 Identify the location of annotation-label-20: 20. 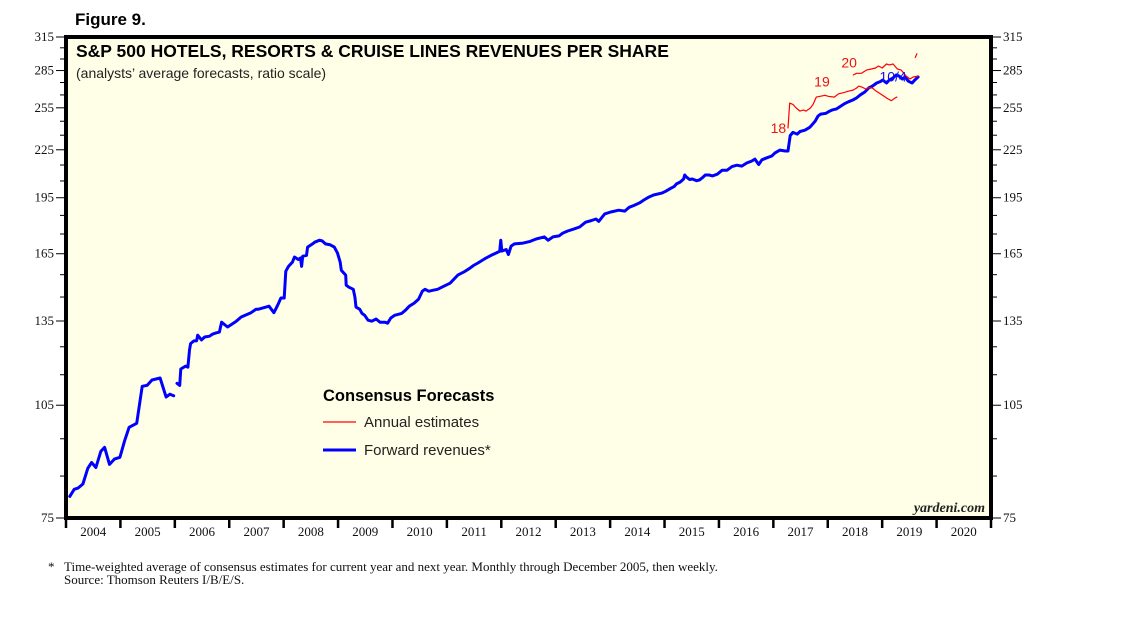
(849, 62).